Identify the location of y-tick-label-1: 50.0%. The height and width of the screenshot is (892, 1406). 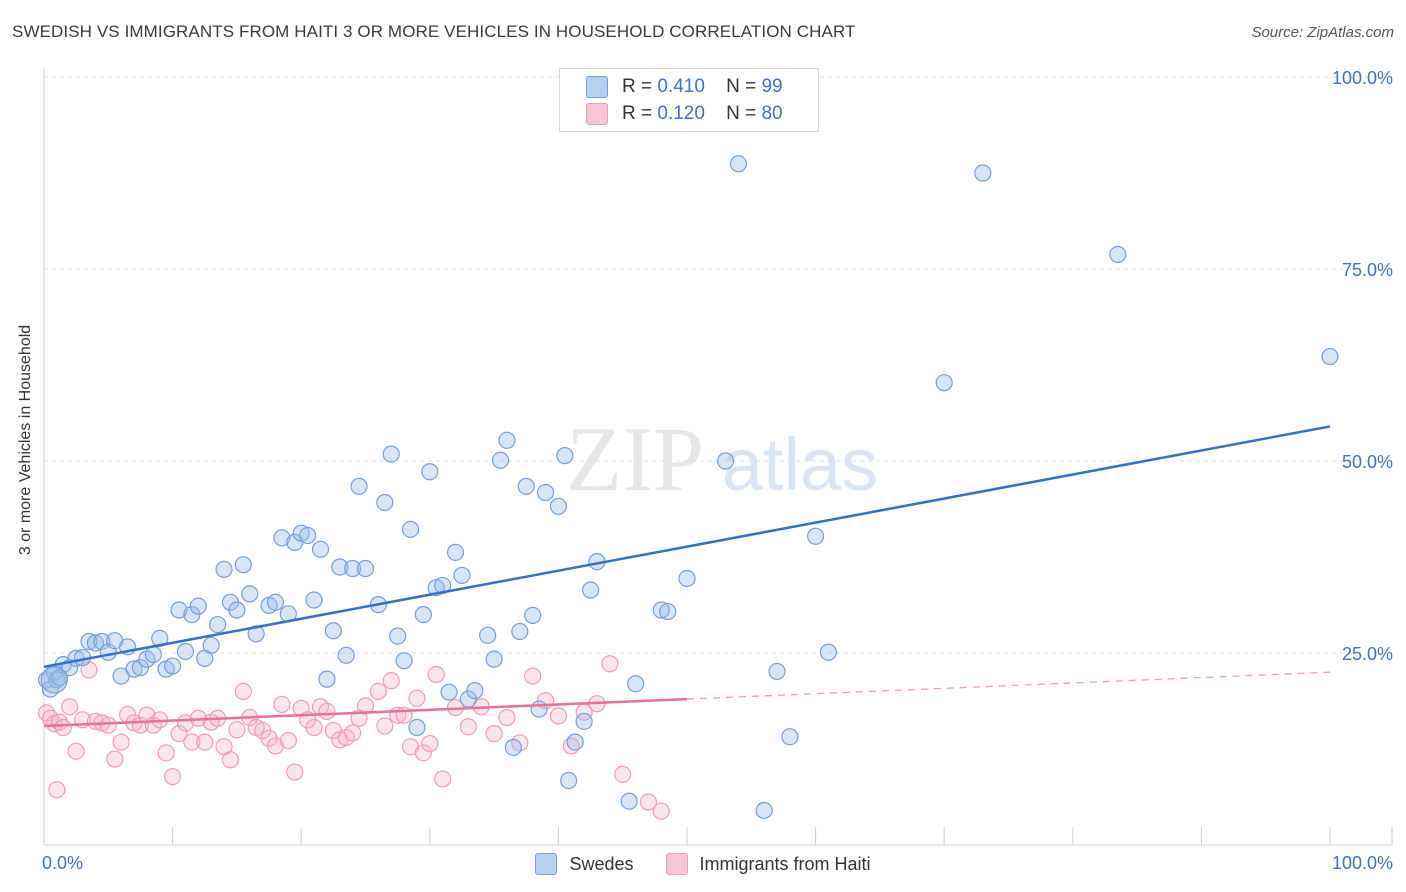
(1367, 462).